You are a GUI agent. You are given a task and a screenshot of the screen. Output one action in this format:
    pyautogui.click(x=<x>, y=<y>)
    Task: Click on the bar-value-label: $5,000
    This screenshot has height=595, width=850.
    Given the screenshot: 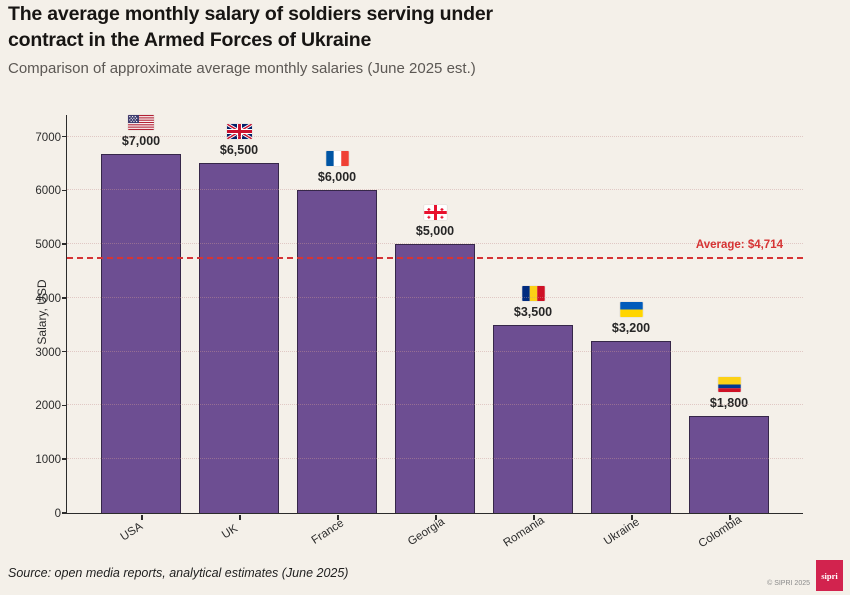 What is the action you would take?
    pyautogui.click(x=435, y=231)
    